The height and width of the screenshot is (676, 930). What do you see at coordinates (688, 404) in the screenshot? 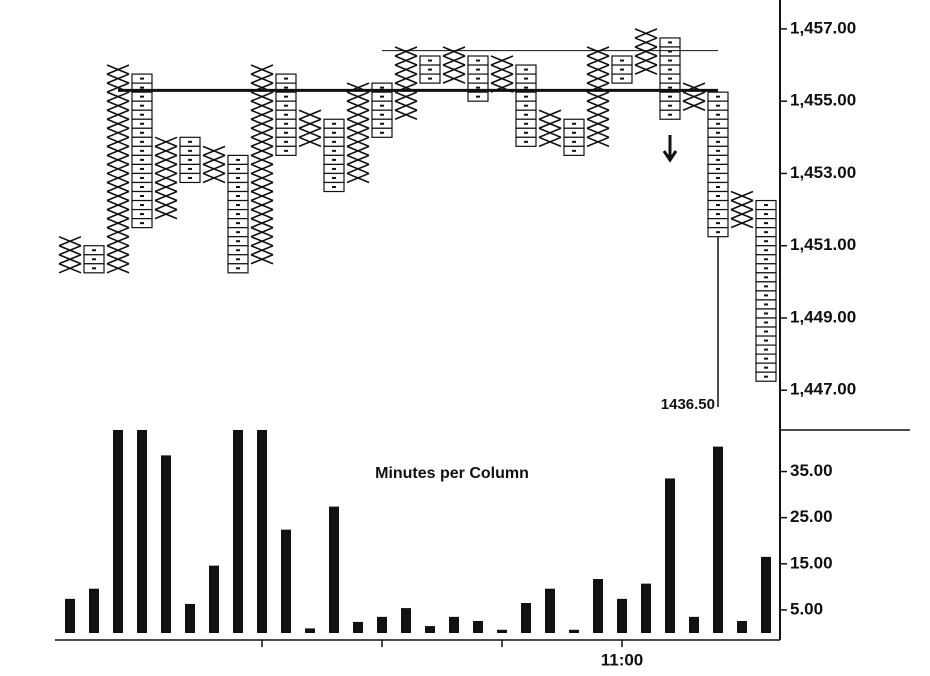
I see `annotation-label: 1436.50` at bounding box center [688, 404].